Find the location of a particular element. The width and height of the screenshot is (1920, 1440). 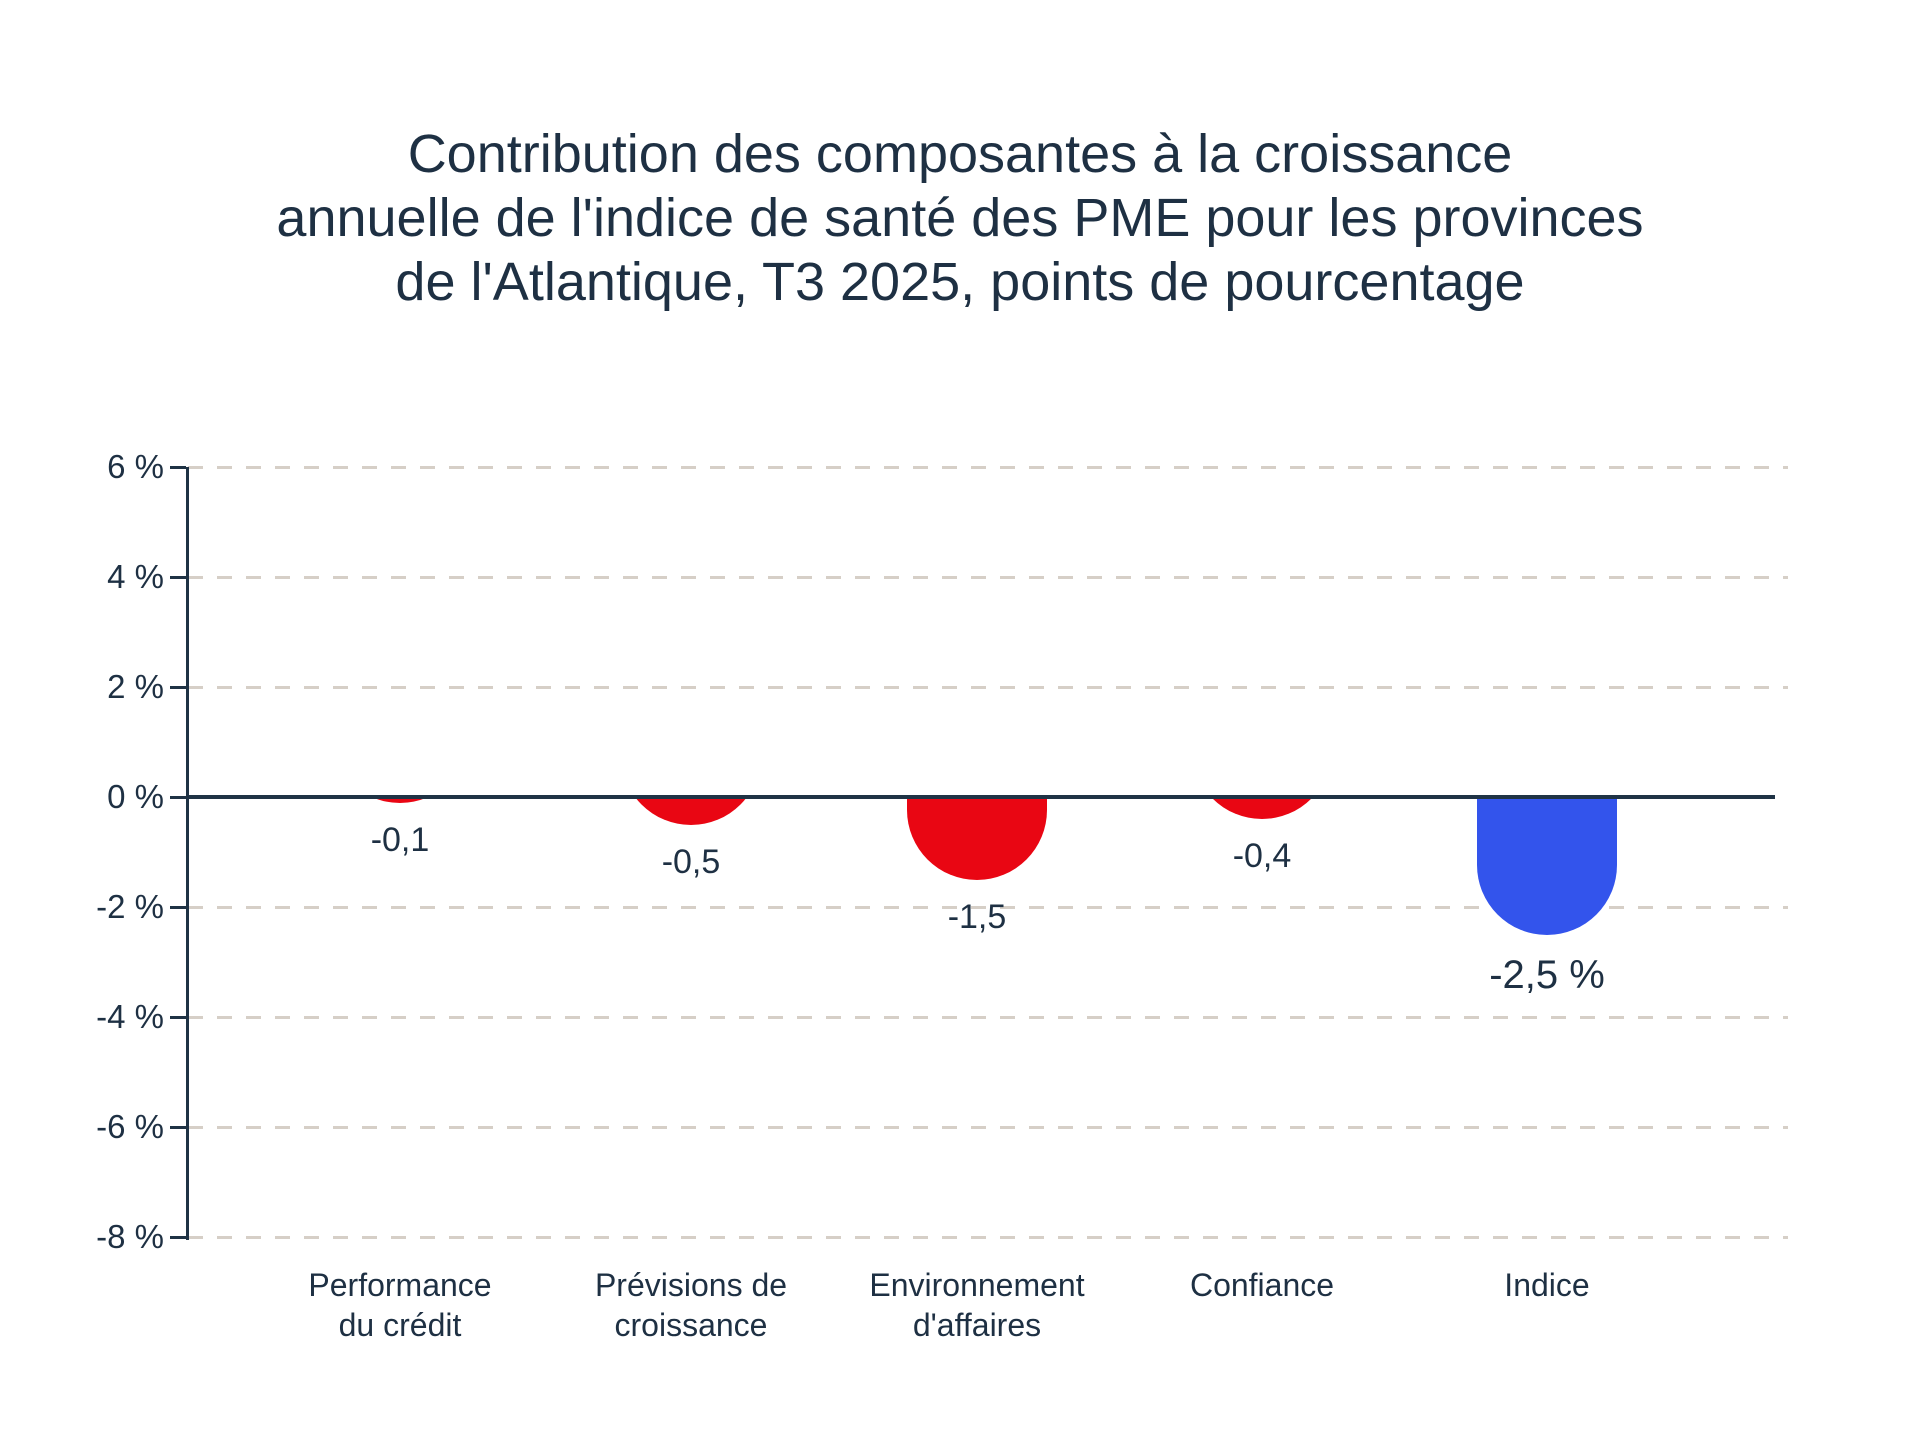

zero-baseline is located at coordinates (980, 797).